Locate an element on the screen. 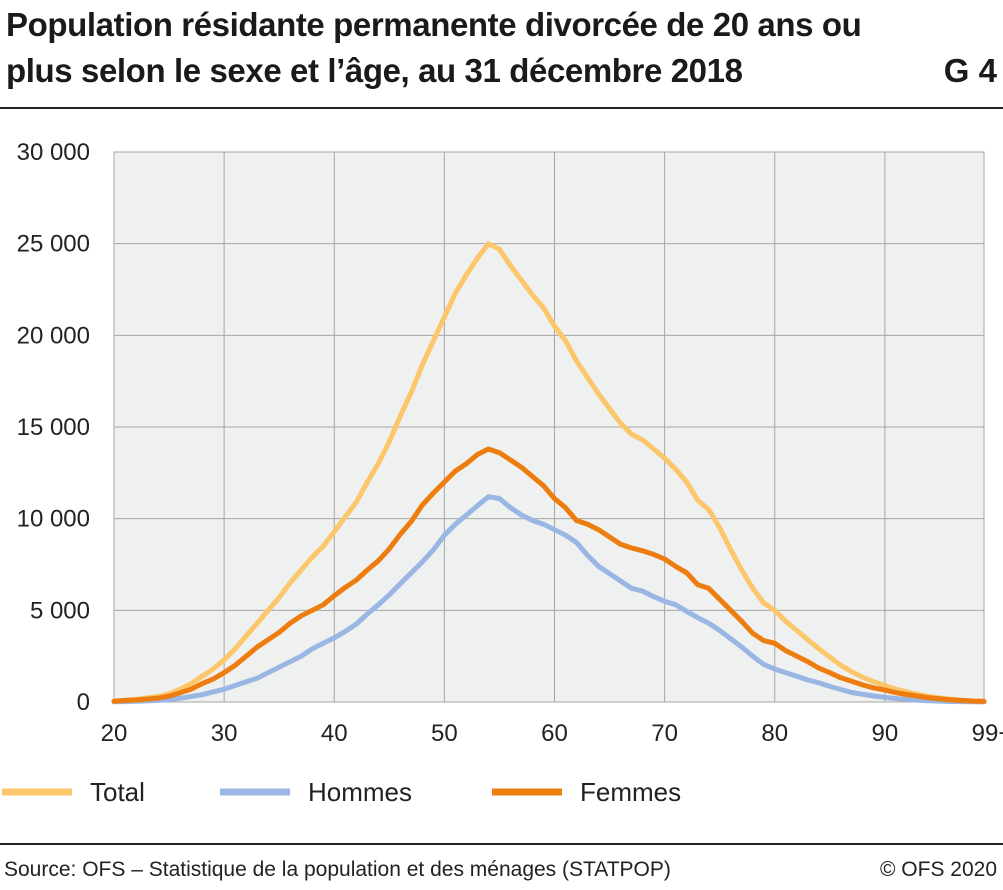 The height and width of the screenshot is (890, 1003). x-tick-label: 50 is located at coordinates (444, 733).